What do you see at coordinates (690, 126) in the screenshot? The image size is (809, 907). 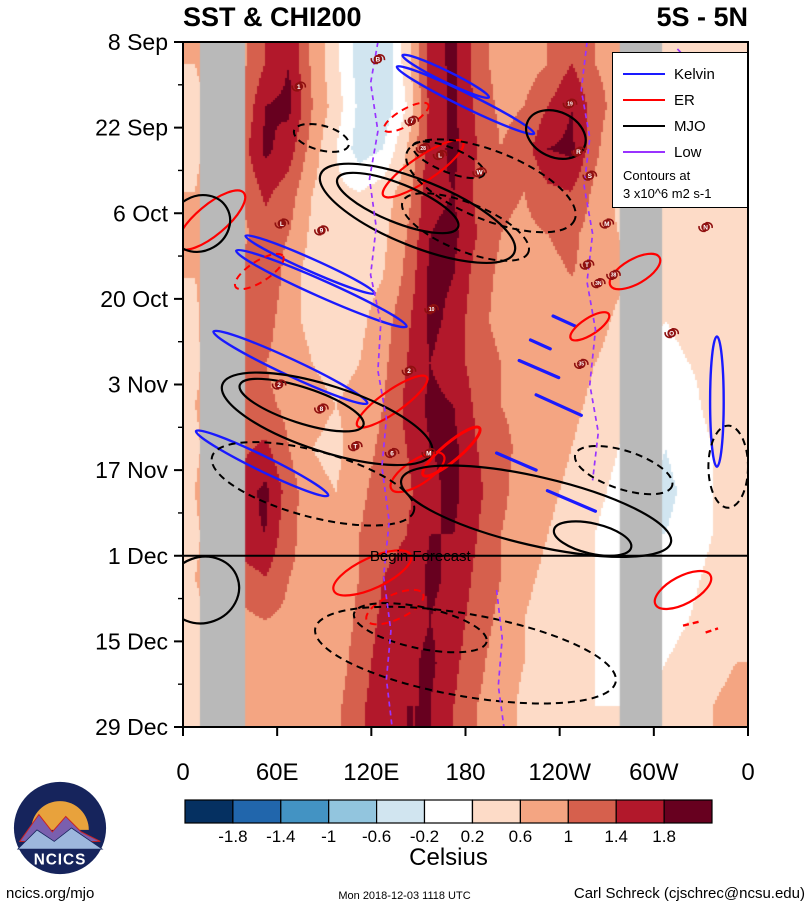 I see `legend-item-label: MJO` at bounding box center [690, 126].